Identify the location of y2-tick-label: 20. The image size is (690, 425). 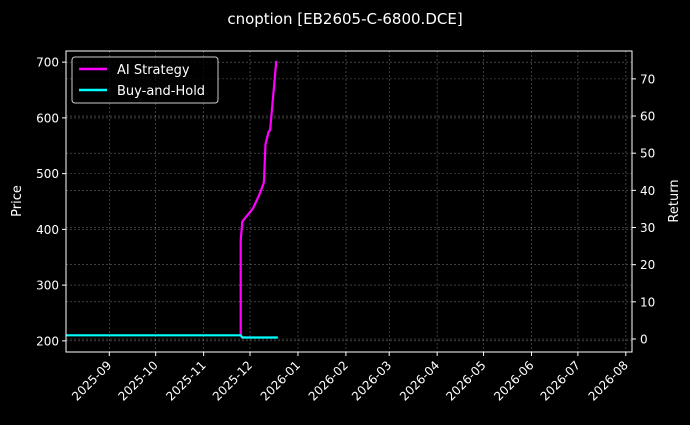
(647, 265).